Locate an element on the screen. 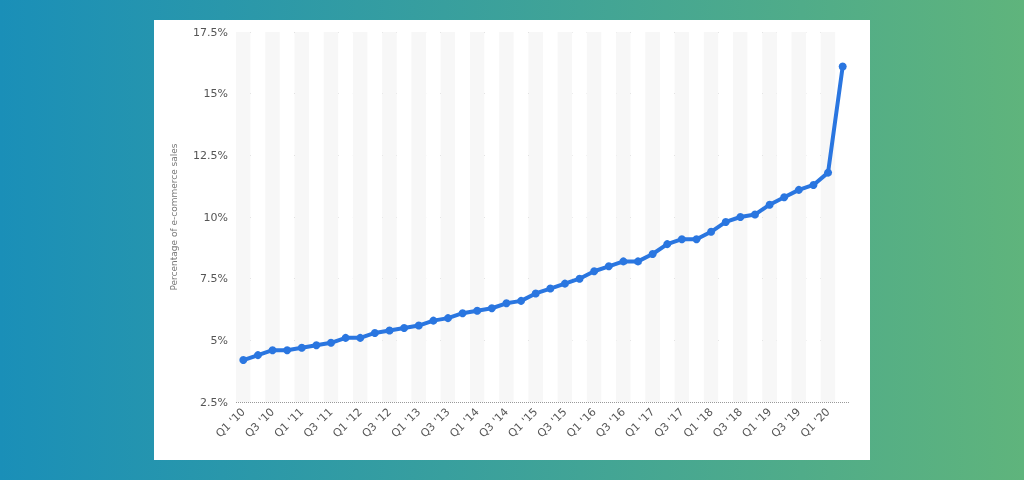 The width and height of the screenshot is (1024, 480). y-tick-label: 10% is located at coordinates (215, 217).